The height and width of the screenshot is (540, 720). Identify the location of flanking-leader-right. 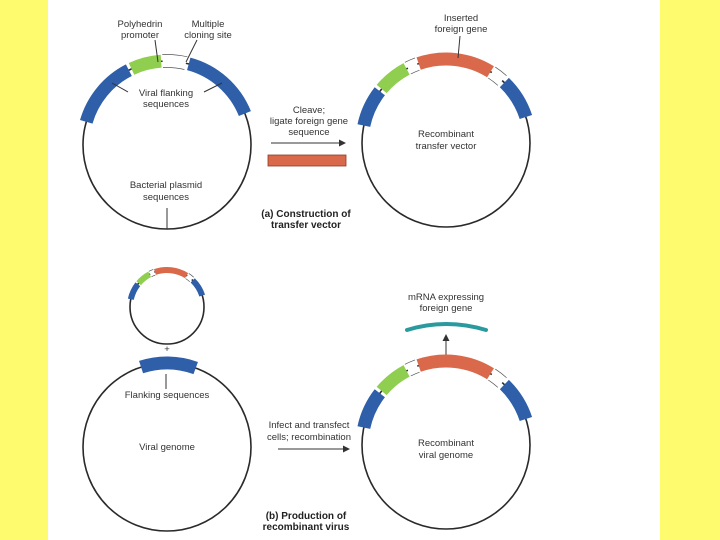
(213, 87).